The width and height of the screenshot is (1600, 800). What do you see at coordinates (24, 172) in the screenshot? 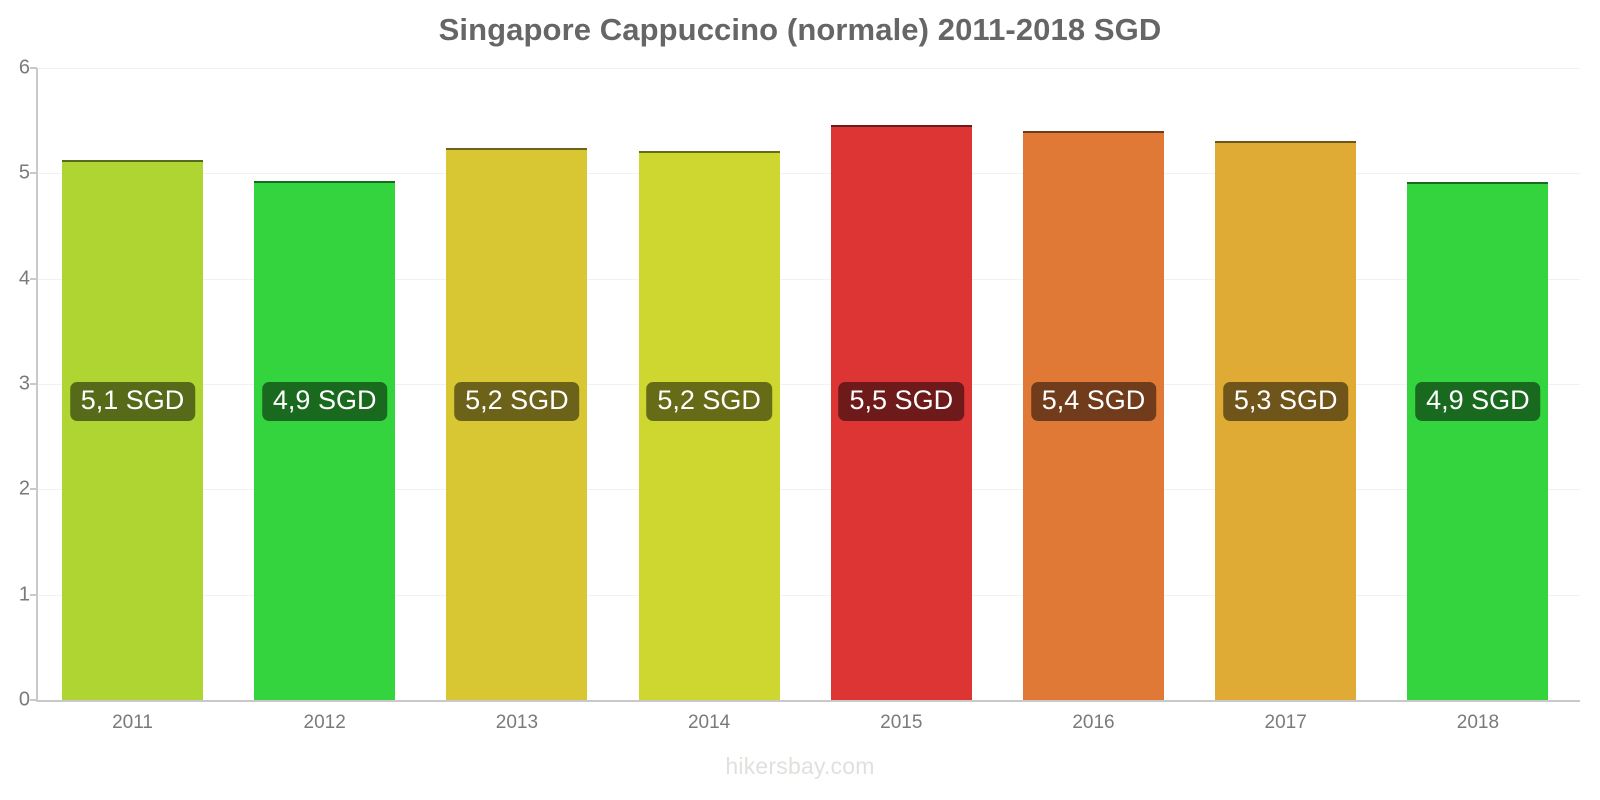
I see `y-axis-tick-label: 5` at bounding box center [24, 172].